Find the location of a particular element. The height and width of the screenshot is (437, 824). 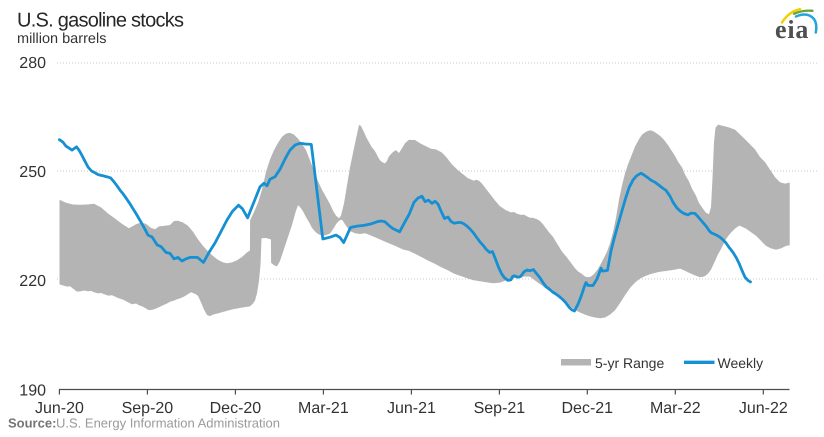

svg-text: Dec-20 is located at coordinates (236, 408).